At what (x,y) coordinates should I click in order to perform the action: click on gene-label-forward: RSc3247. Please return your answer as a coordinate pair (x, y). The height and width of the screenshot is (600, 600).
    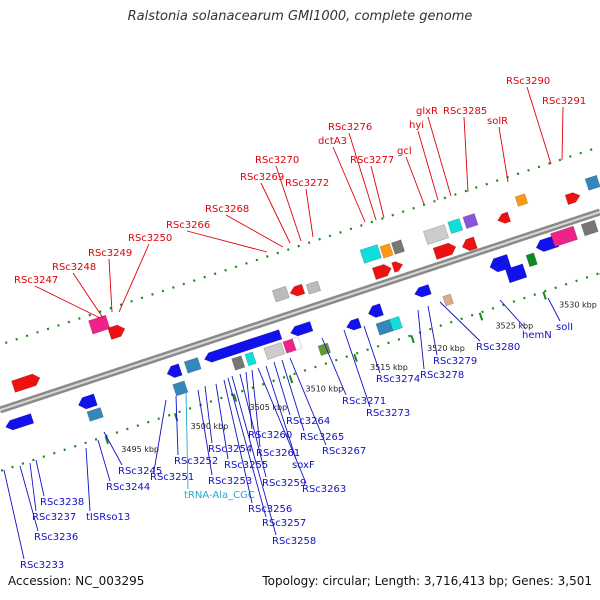
    Looking at the image, I should click on (36, 280).